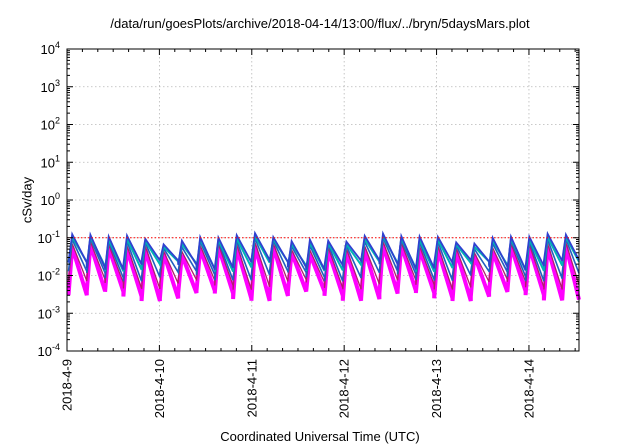 This screenshot has width=640, height=448. What do you see at coordinates (49, 275) in the screenshot?
I see `y-tick-label: 10⁻²` at bounding box center [49, 275].